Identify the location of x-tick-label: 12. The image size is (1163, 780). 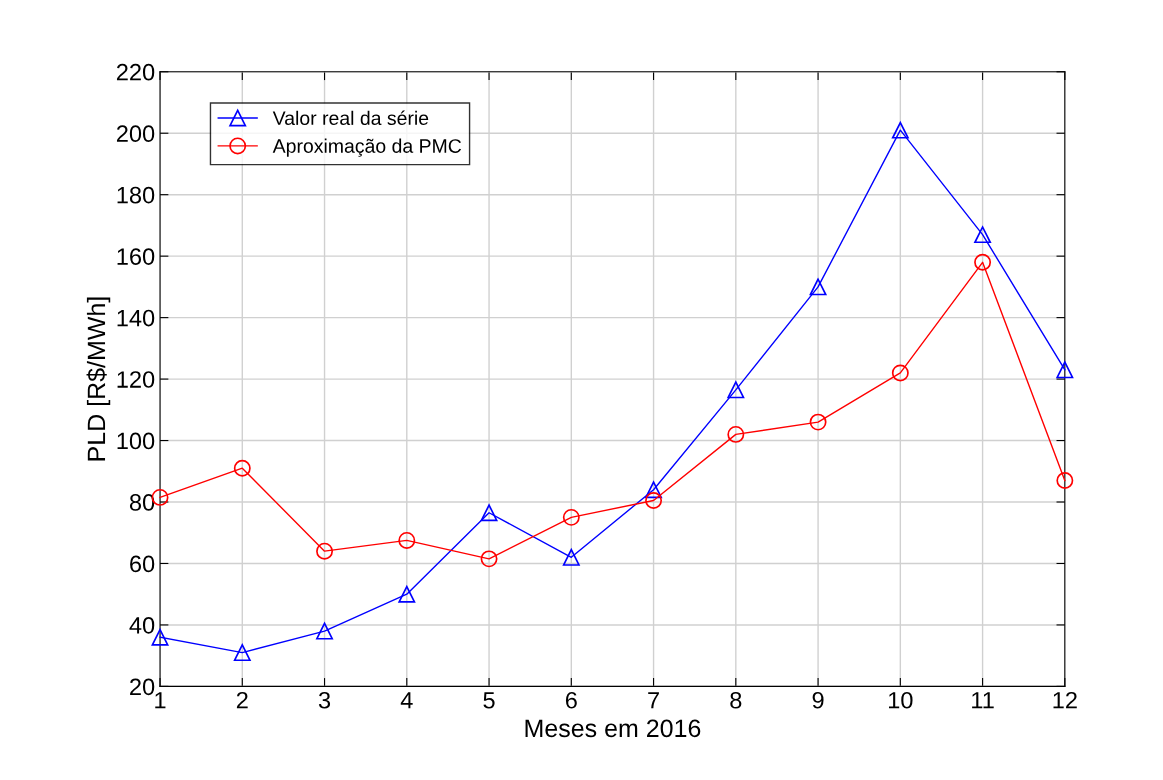
(1065, 700).